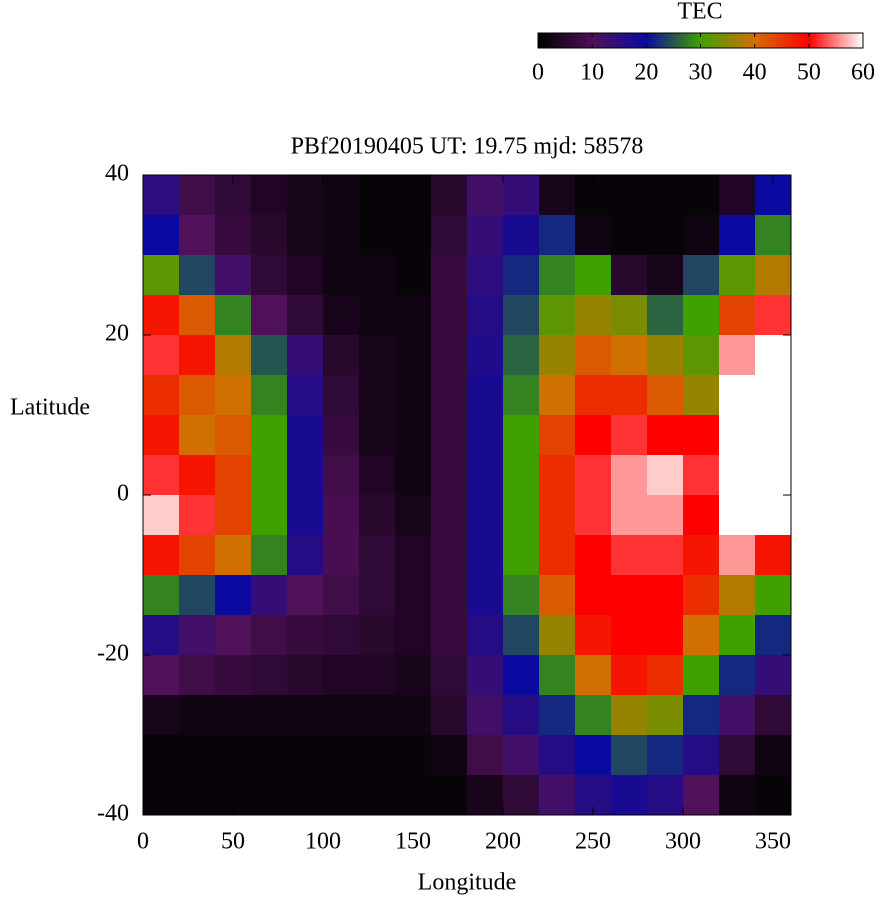 The image size is (877, 900). I want to click on x-tick-label: 50, so click(233, 842).